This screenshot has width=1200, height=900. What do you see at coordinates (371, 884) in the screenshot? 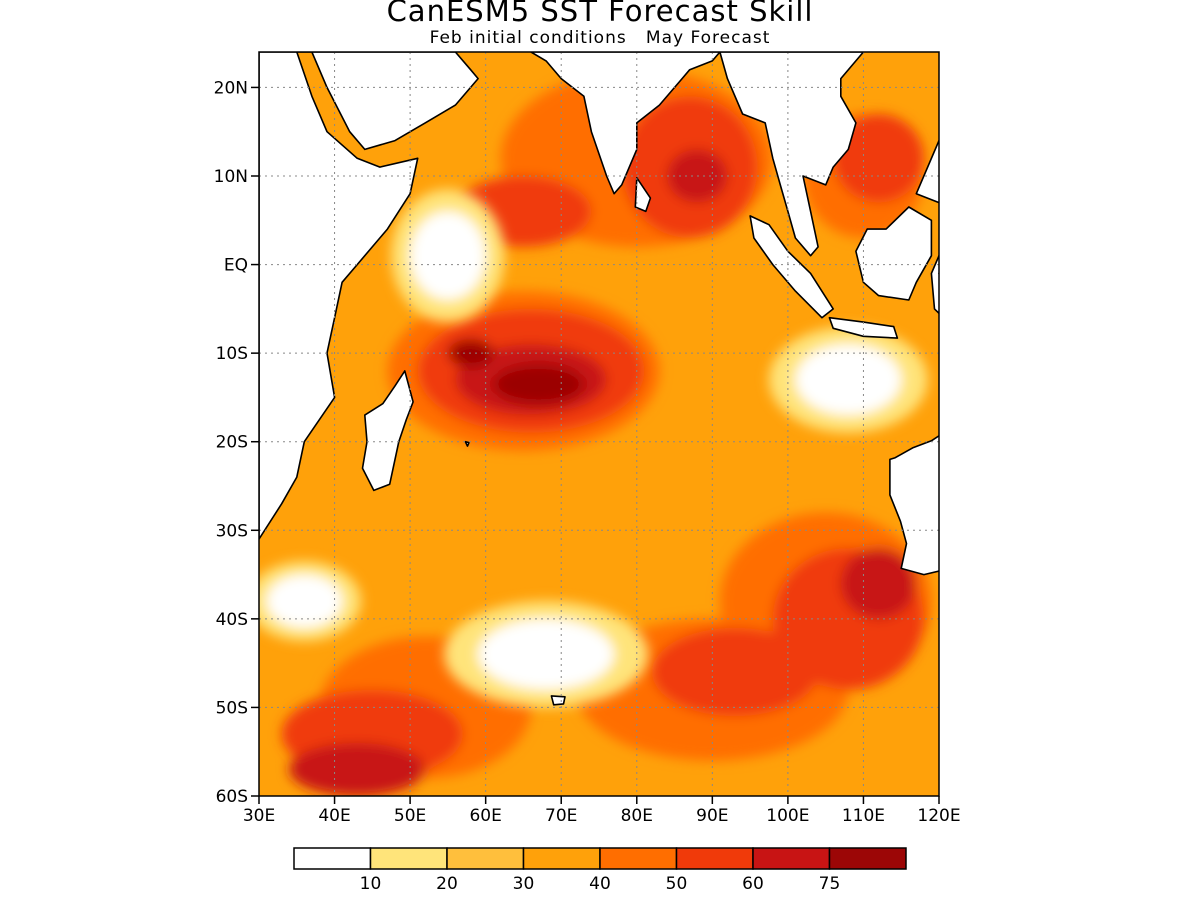
I see `colorbar-label: 10` at bounding box center [371, 884].